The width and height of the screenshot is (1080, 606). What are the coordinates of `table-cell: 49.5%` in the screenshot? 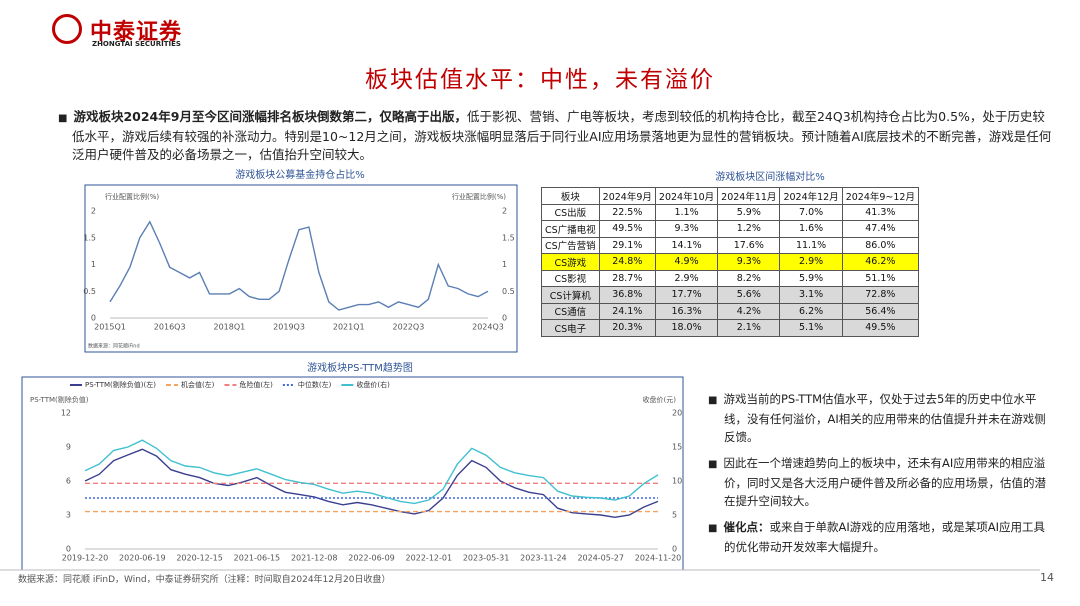 It's located at (627, 229).